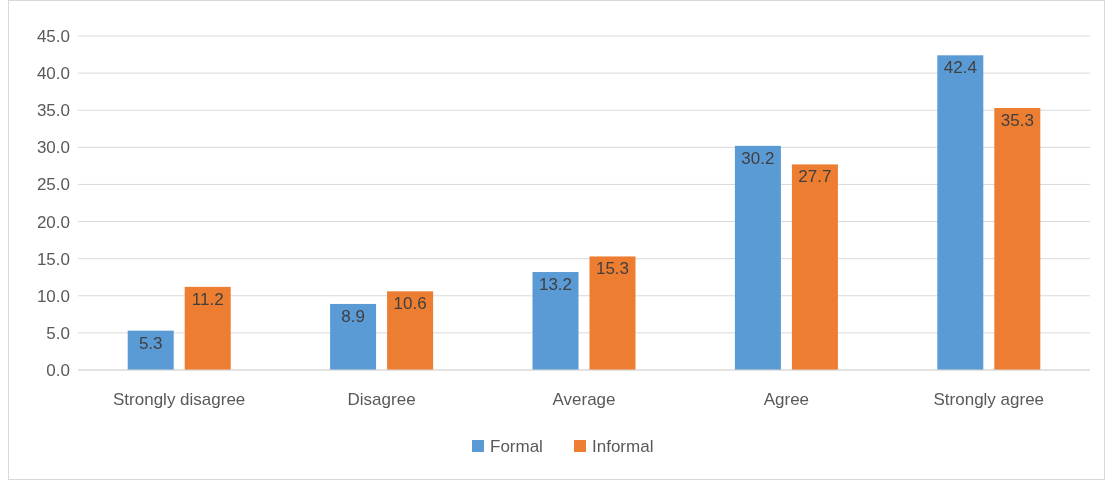 The height and width of the screenshot is (484, 1106). What do you see at coordinates (612, 269) in the screenshot?
I see `data-label: 15.3` at bounding box center [612, 269].